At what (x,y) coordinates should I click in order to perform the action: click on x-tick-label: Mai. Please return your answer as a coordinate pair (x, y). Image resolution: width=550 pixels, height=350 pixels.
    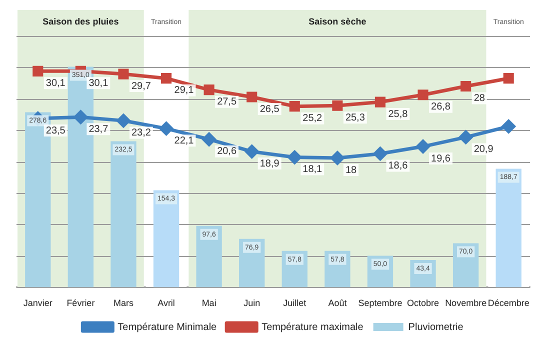
    Looking at the image, I should click on (209, 303).